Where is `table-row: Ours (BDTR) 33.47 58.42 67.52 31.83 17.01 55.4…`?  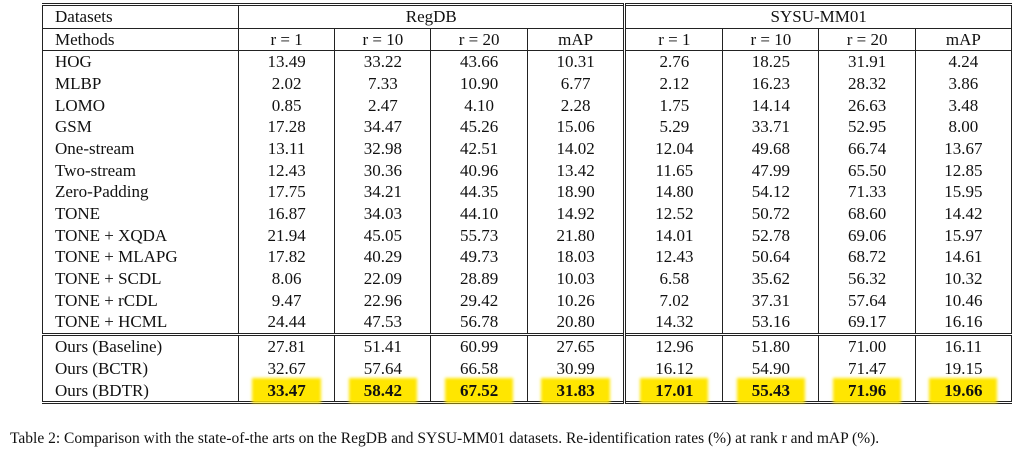 table-row: Ours (BDTR) 33.47 58.42 67.52 31.83 17.01 55.4… is located at coordinates (527, 391).